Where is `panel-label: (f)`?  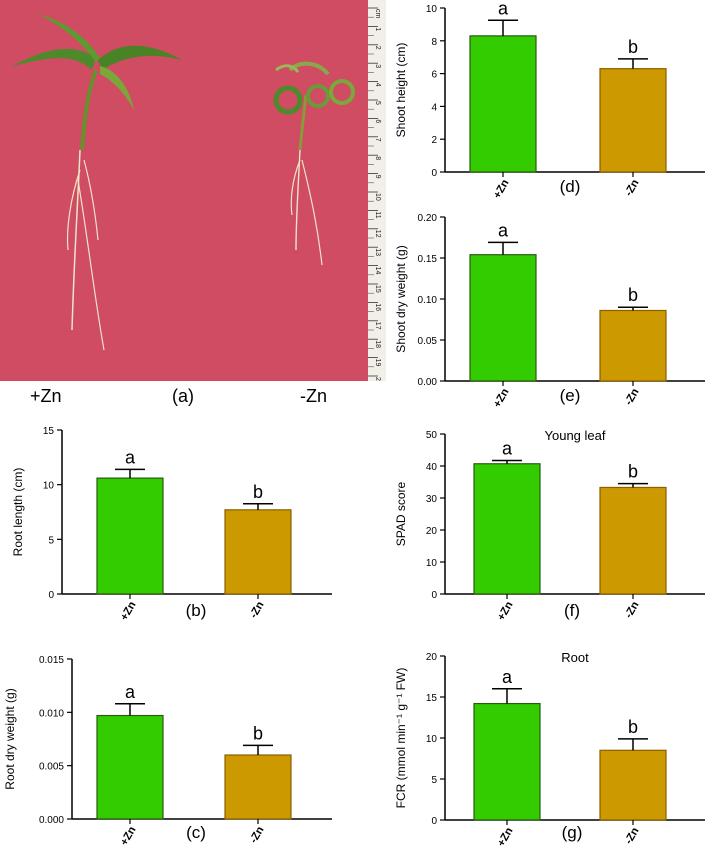
panel-label: (f) is located at coordinates (572, 610).